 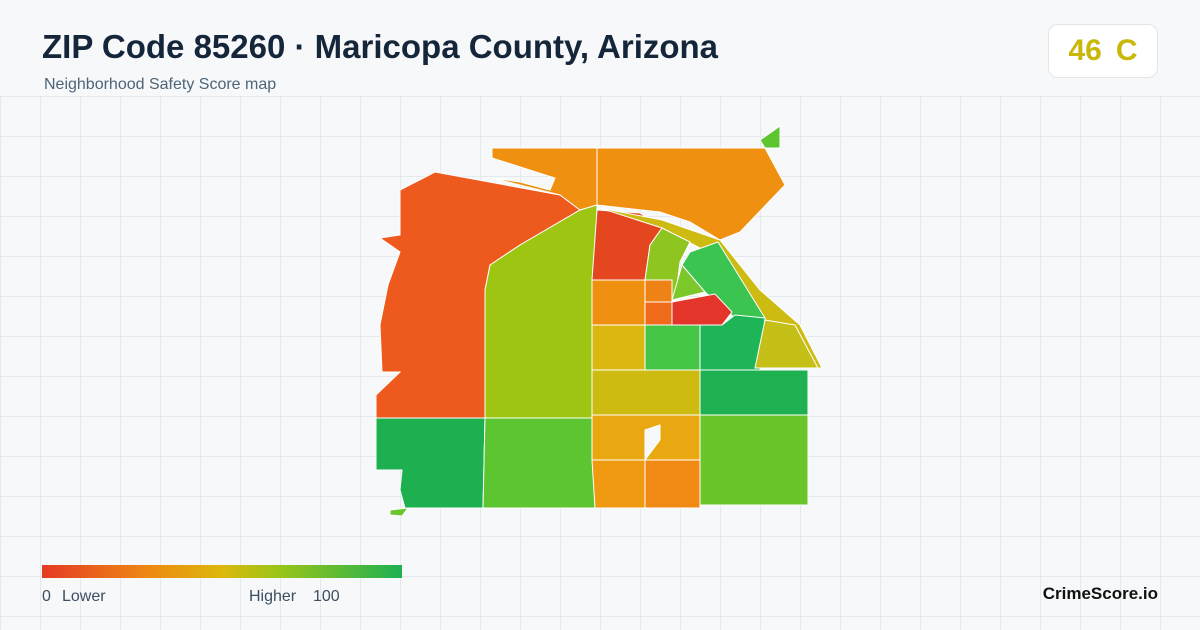 I want to click on subtitle: Neighborhood Safety Score map, so click(x=160, y=84).